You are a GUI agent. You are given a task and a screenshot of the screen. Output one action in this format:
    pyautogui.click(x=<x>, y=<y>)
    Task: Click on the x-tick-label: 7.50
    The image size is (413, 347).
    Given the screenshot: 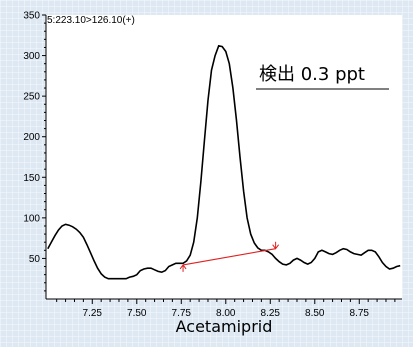 What is the action you would take?
    pyautogui.click(x=137, y=313)
    